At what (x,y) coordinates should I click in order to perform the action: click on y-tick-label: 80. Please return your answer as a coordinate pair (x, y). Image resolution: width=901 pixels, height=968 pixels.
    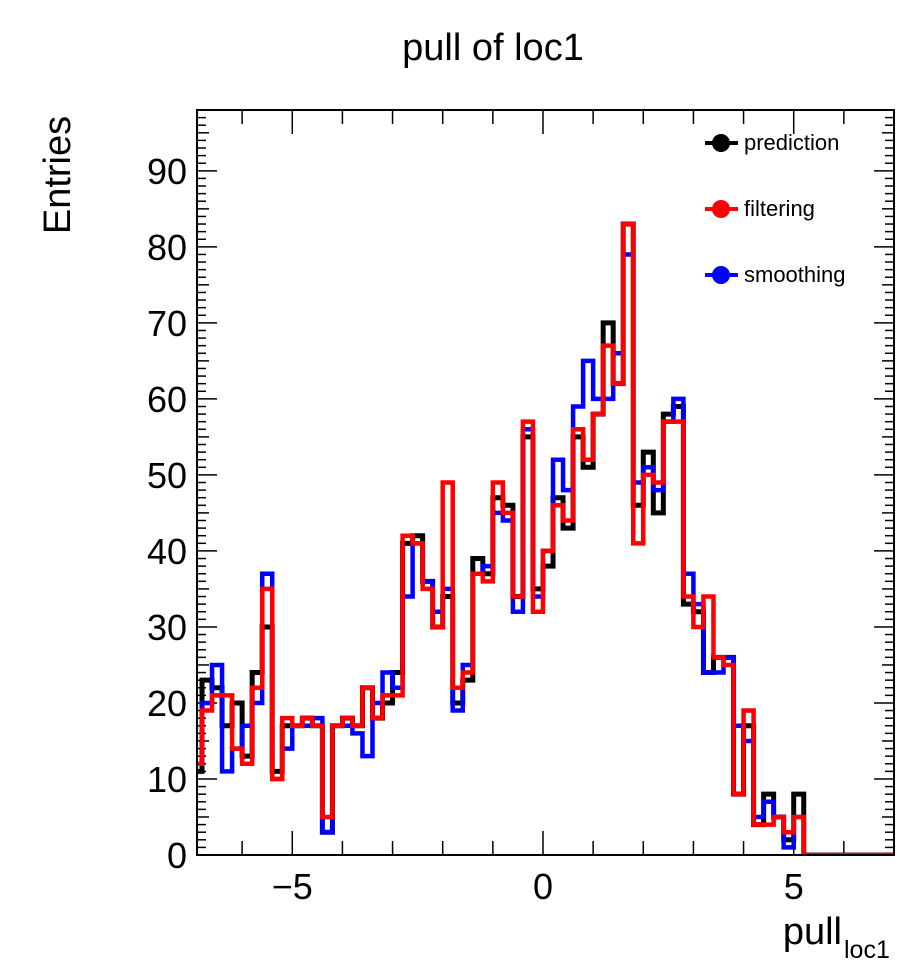
    Looking at the image, I should click on (167, 247).